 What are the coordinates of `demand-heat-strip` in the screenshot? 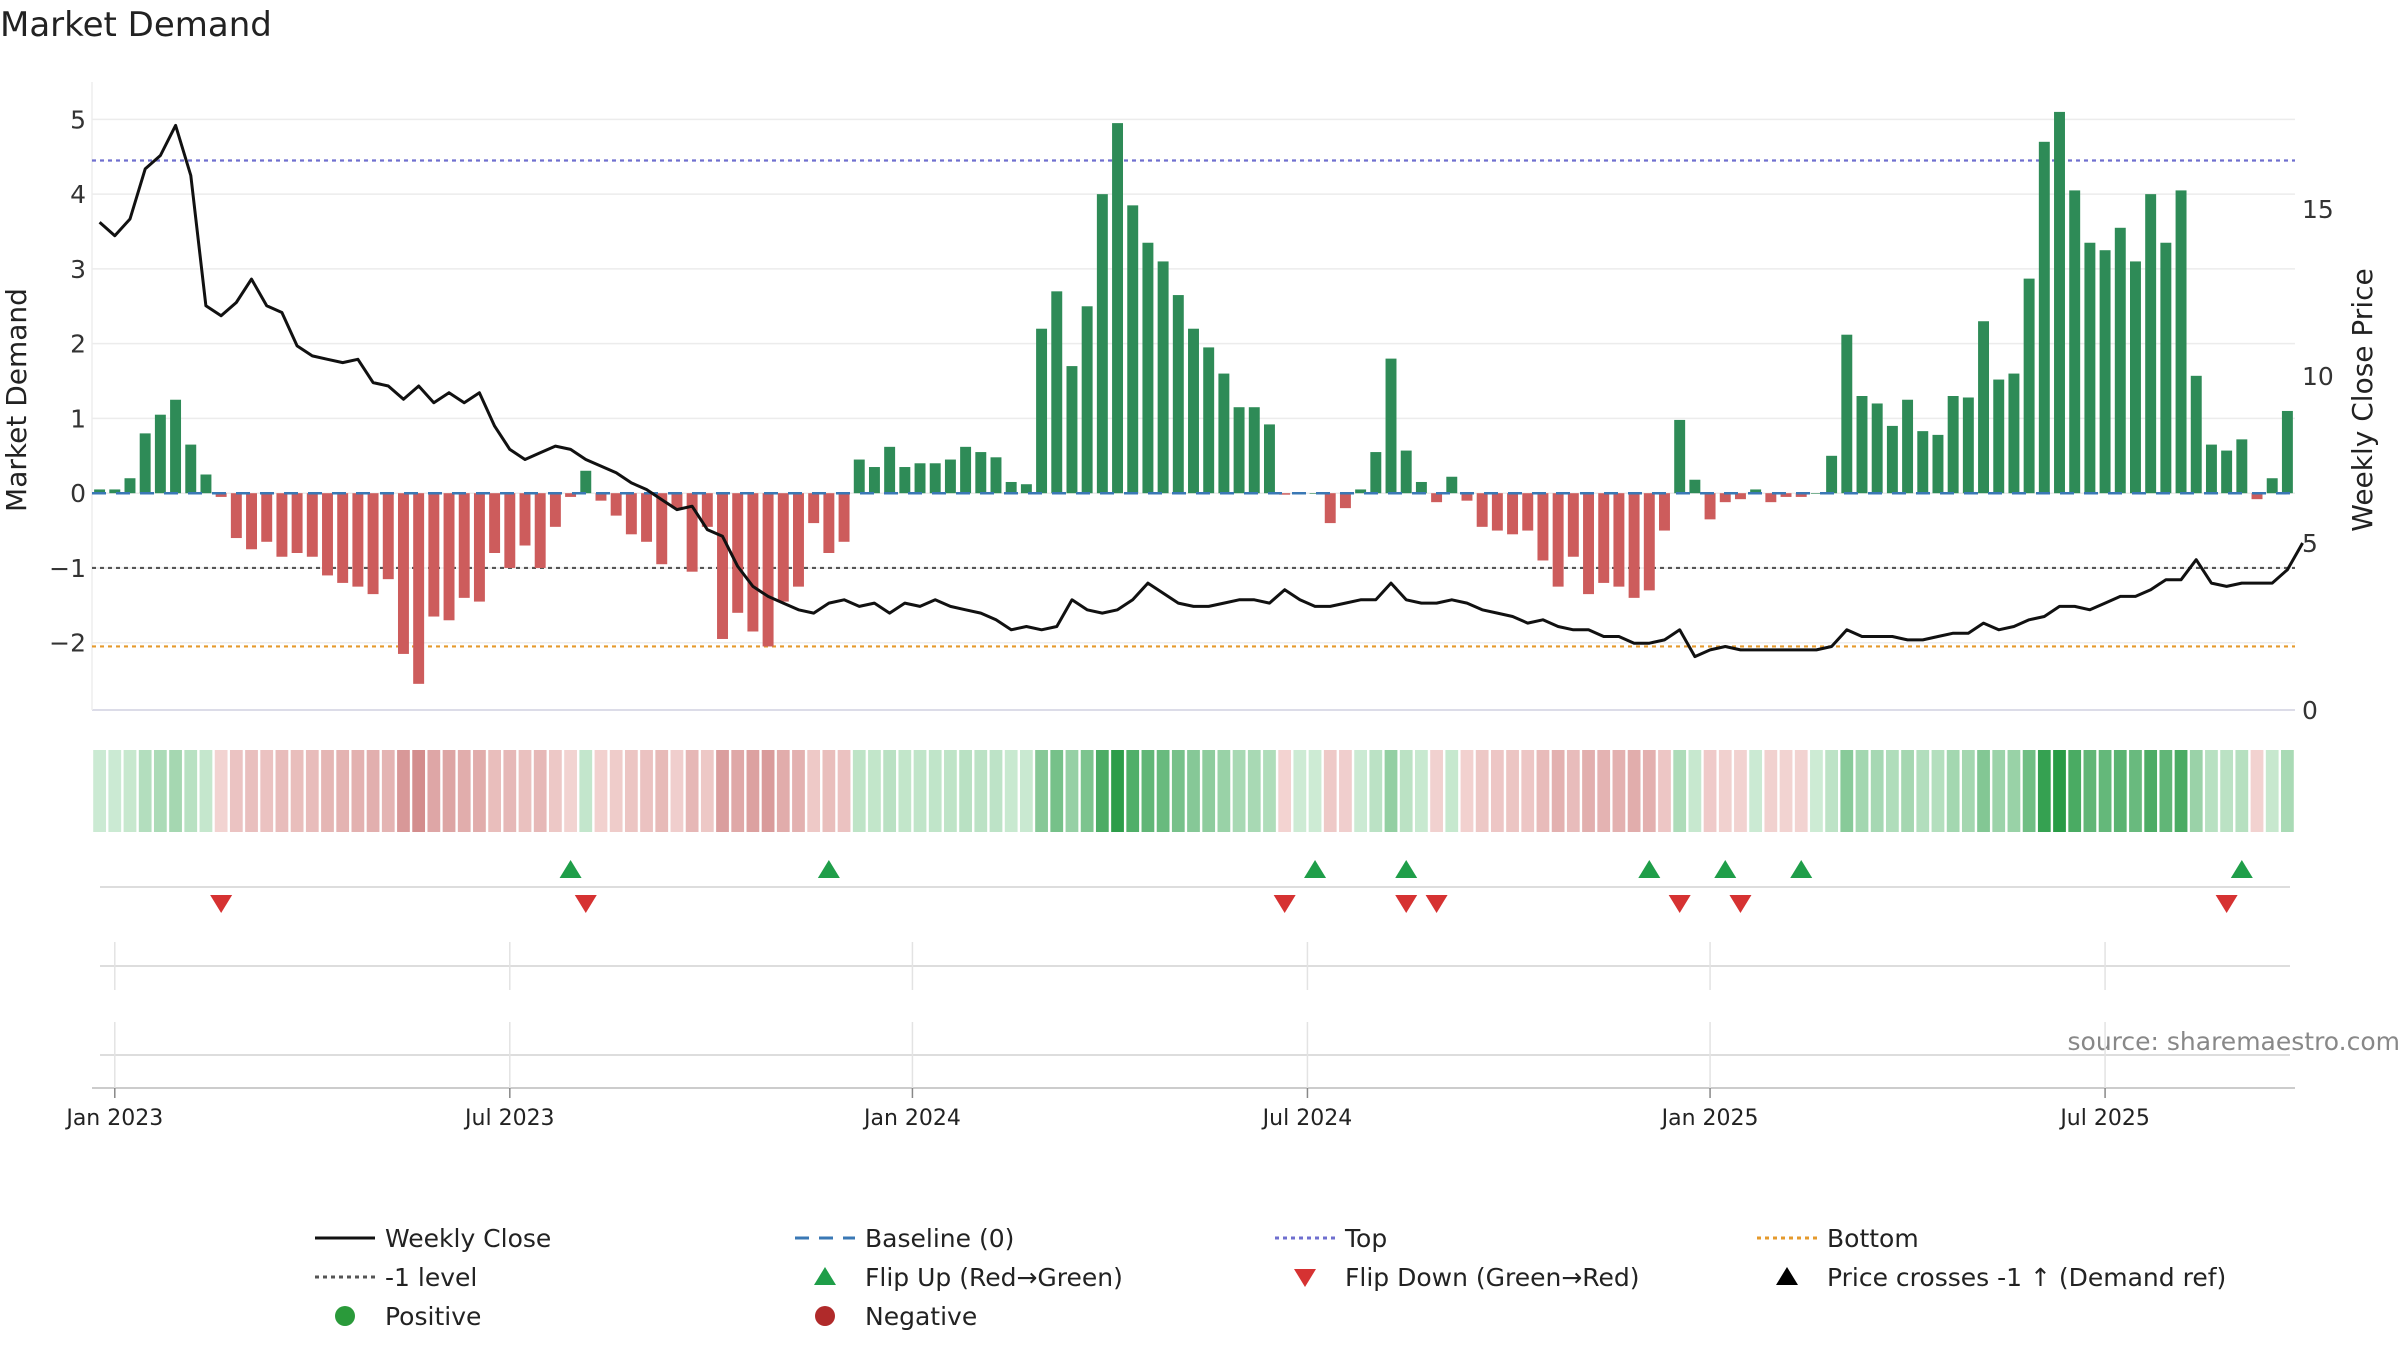 It's located at (1193, 791).